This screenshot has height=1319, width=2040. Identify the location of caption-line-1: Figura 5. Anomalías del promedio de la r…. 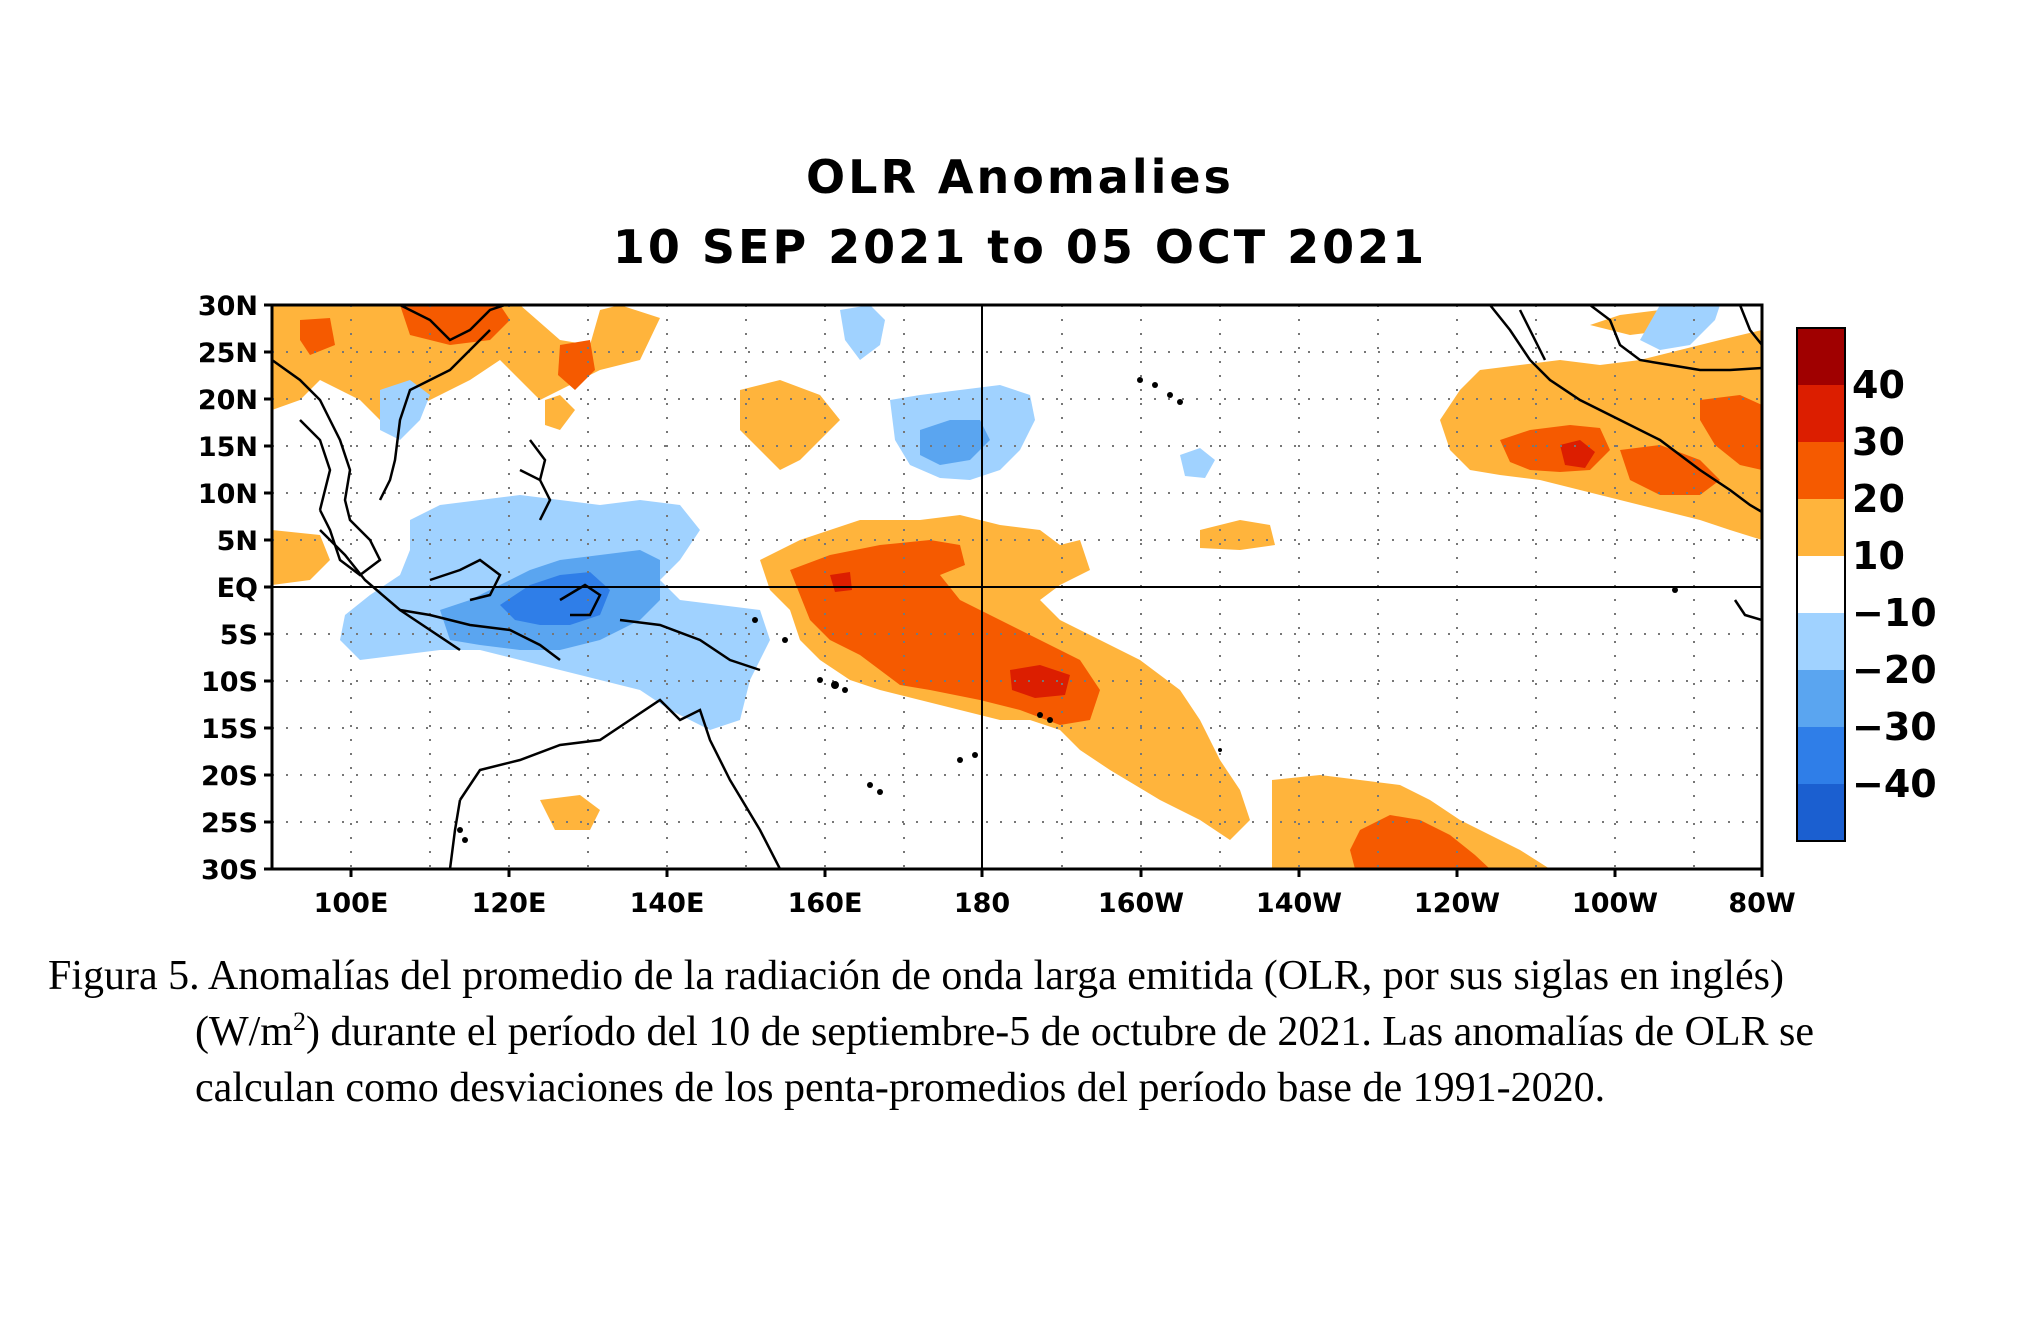
(916, 976).